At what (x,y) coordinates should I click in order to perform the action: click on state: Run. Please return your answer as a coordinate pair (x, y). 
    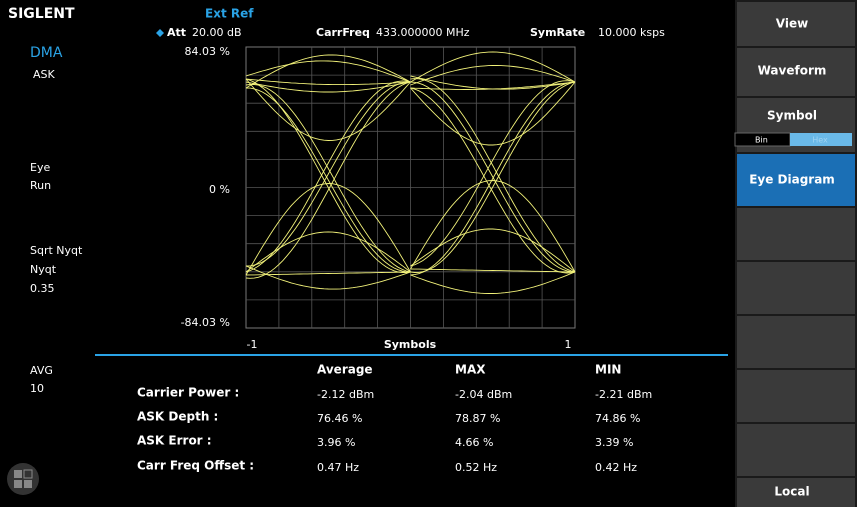
    Looking at the image, I should click on (40, 185).